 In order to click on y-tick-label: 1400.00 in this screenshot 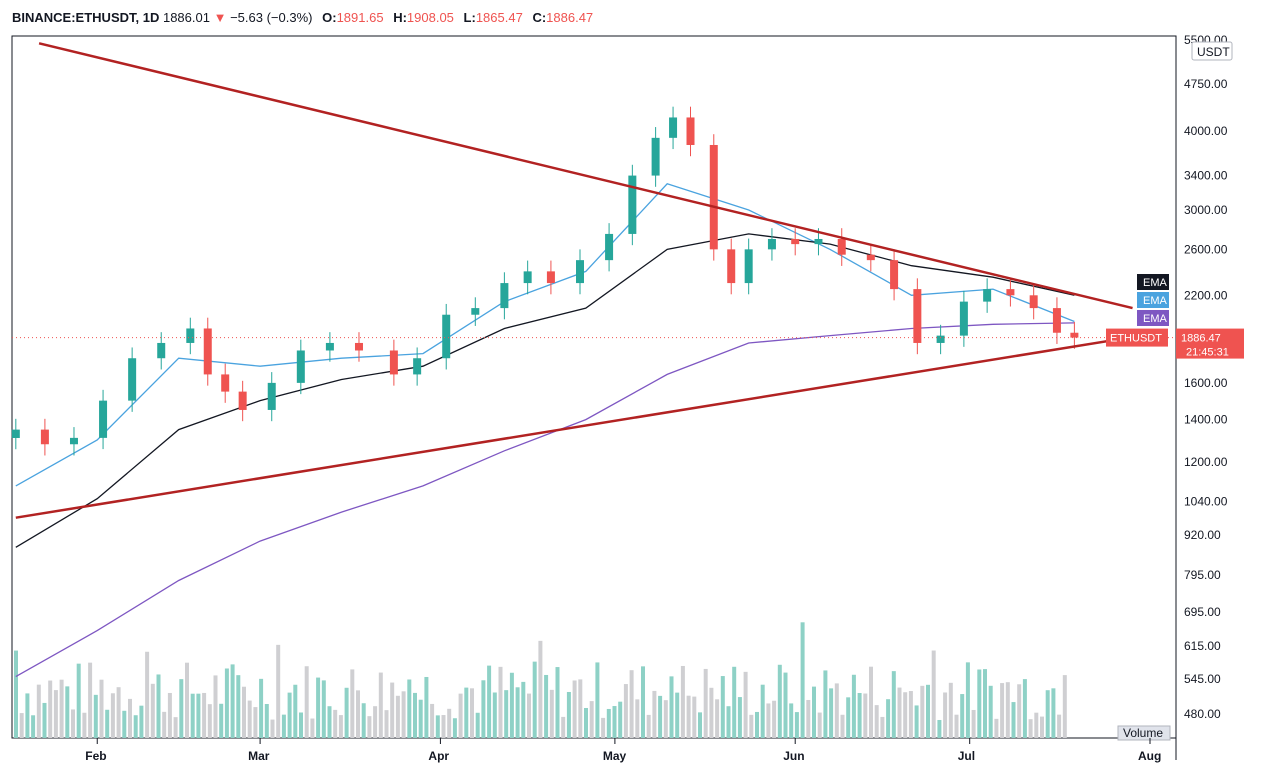, I will do `click(1206, 420)`.